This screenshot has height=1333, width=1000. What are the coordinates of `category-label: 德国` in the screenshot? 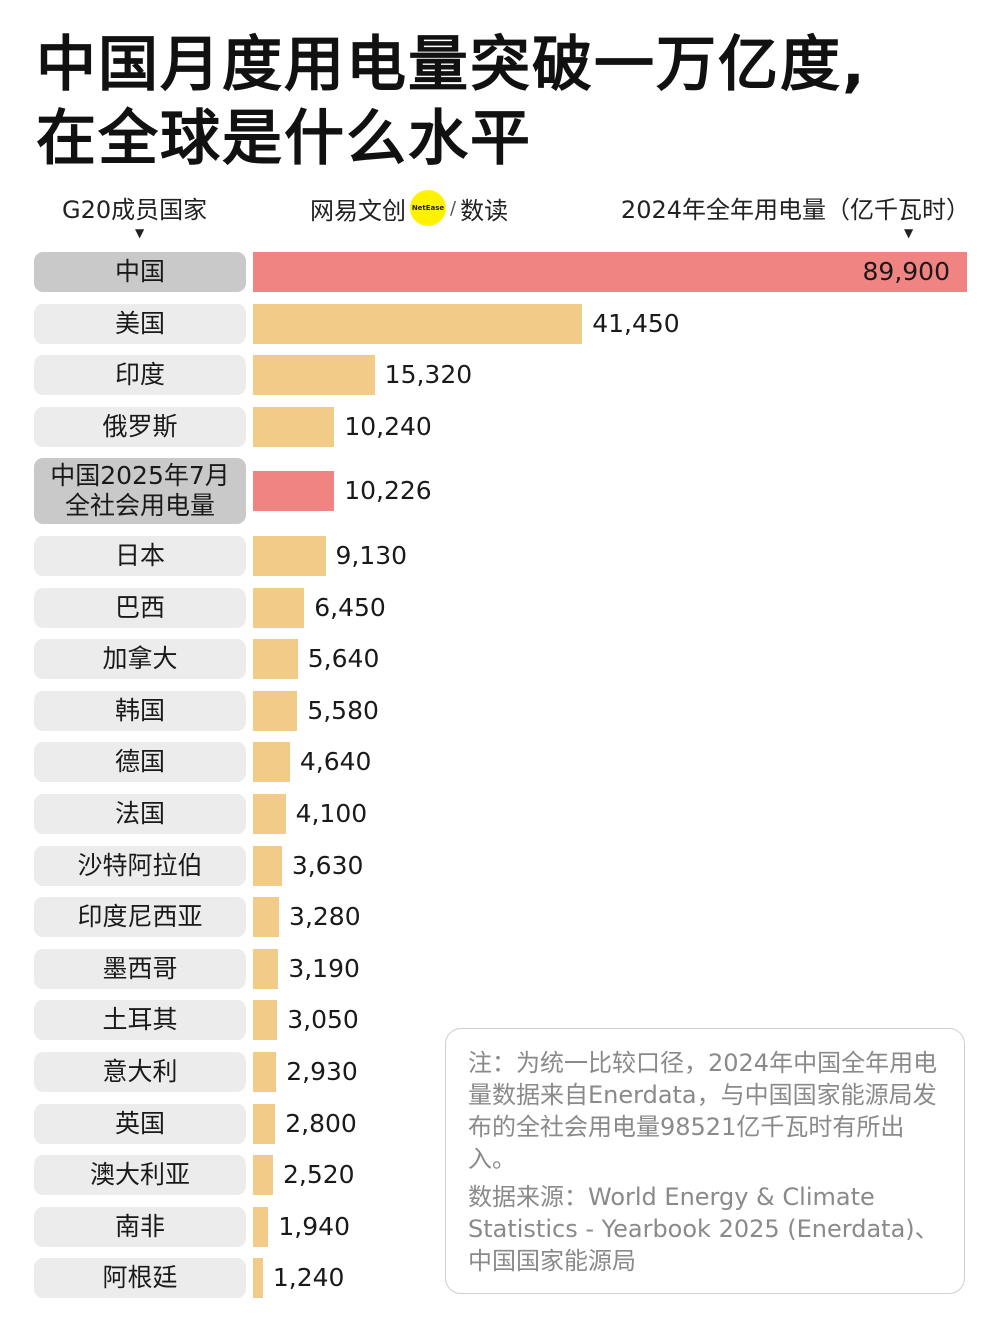 It's located at (140, 762).